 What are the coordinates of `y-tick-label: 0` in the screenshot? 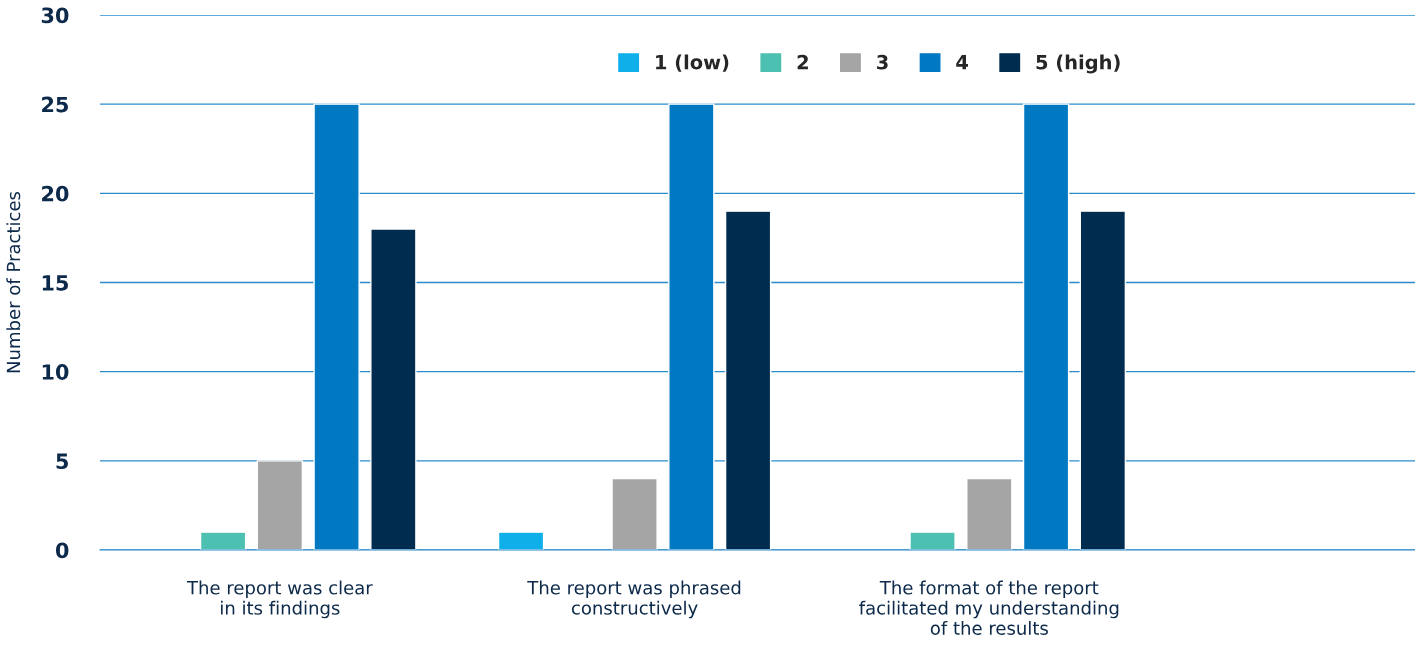 It's located at (62, 550).